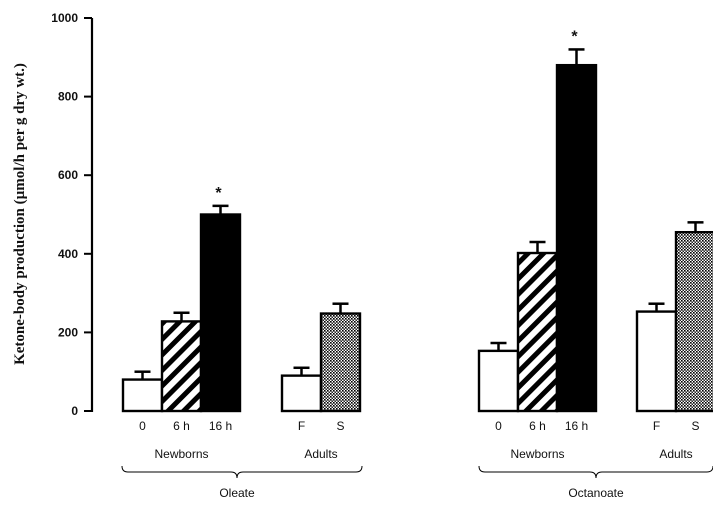  What do you see at coordinates (72, 214) in the screenshot?
I see `y-axis: 0 200 400 600 800 1000` at bounding box center [72, 214].